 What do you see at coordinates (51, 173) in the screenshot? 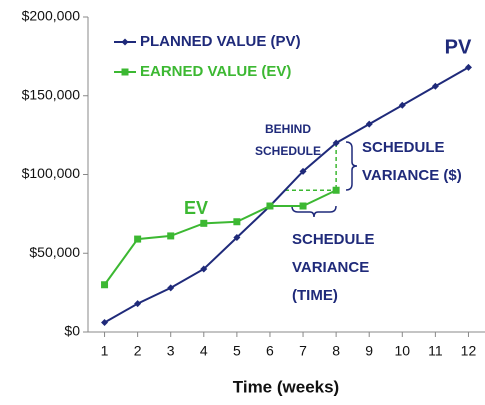
I see `y-tick-label: $100,000` at bounding box center [51, 173].